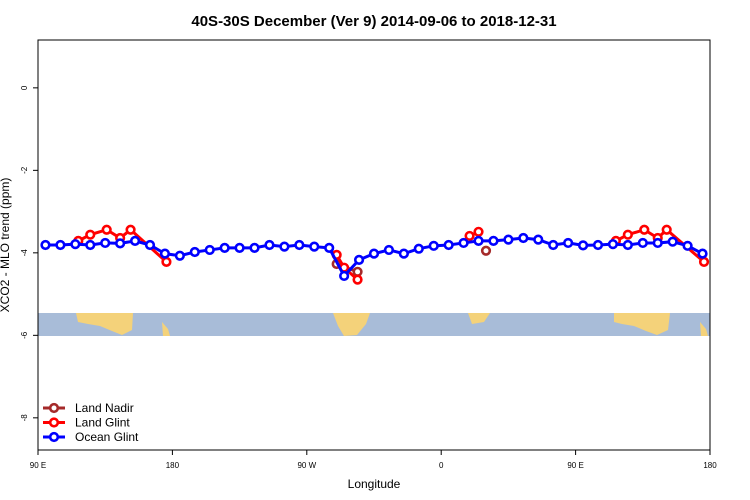 This screenshot has height=500, width=750. What do you see at coordinates (374, 484) in the screenshot?
I see `x-axis-label: Longitude` at bounding box center [374, 484].